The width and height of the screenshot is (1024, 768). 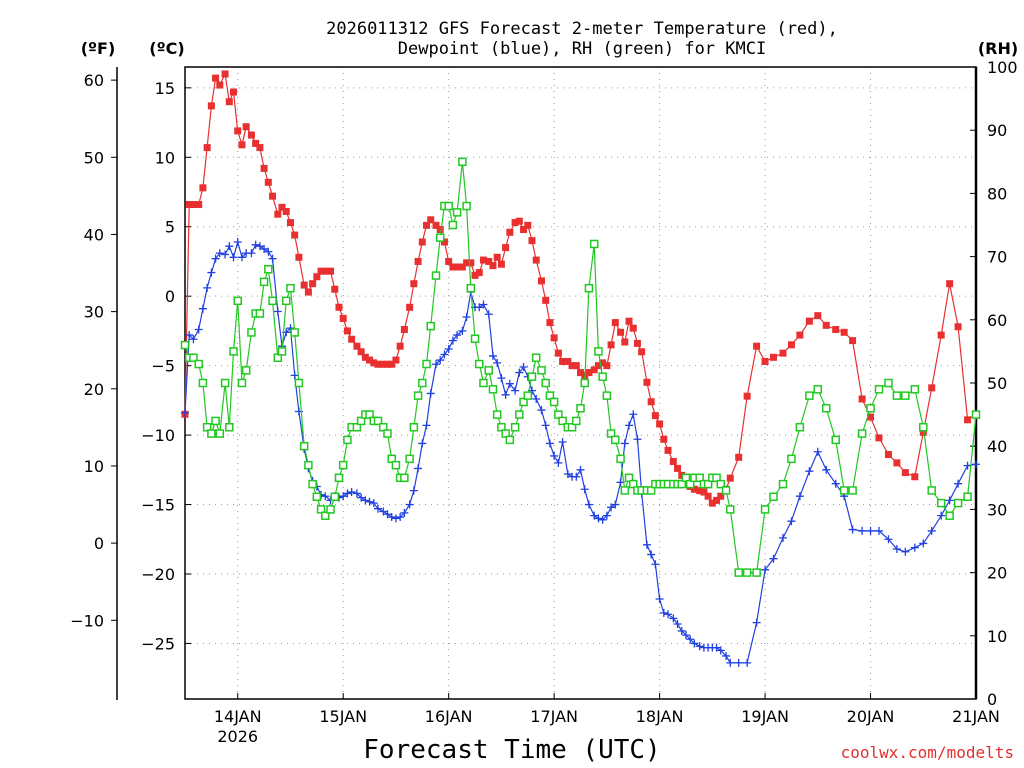 I want to click on rh-tick-label: 20, so click(x=997, y=573).